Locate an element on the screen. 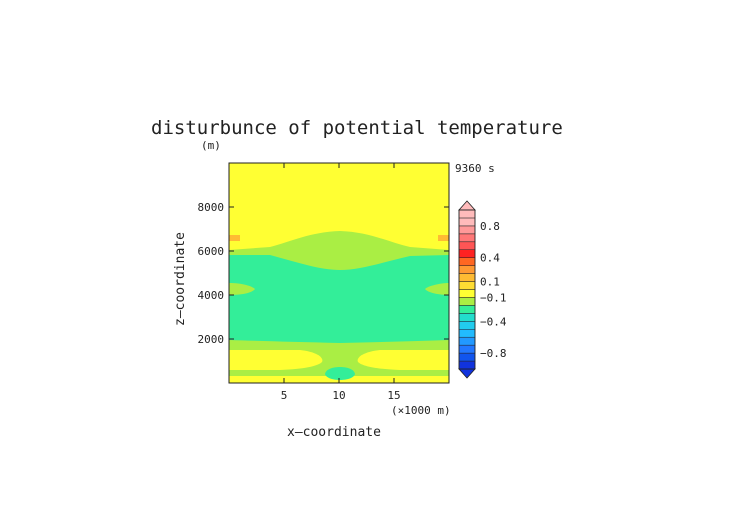  colorbar-tick-label: 0.8 is located at coordinates (490, 226).